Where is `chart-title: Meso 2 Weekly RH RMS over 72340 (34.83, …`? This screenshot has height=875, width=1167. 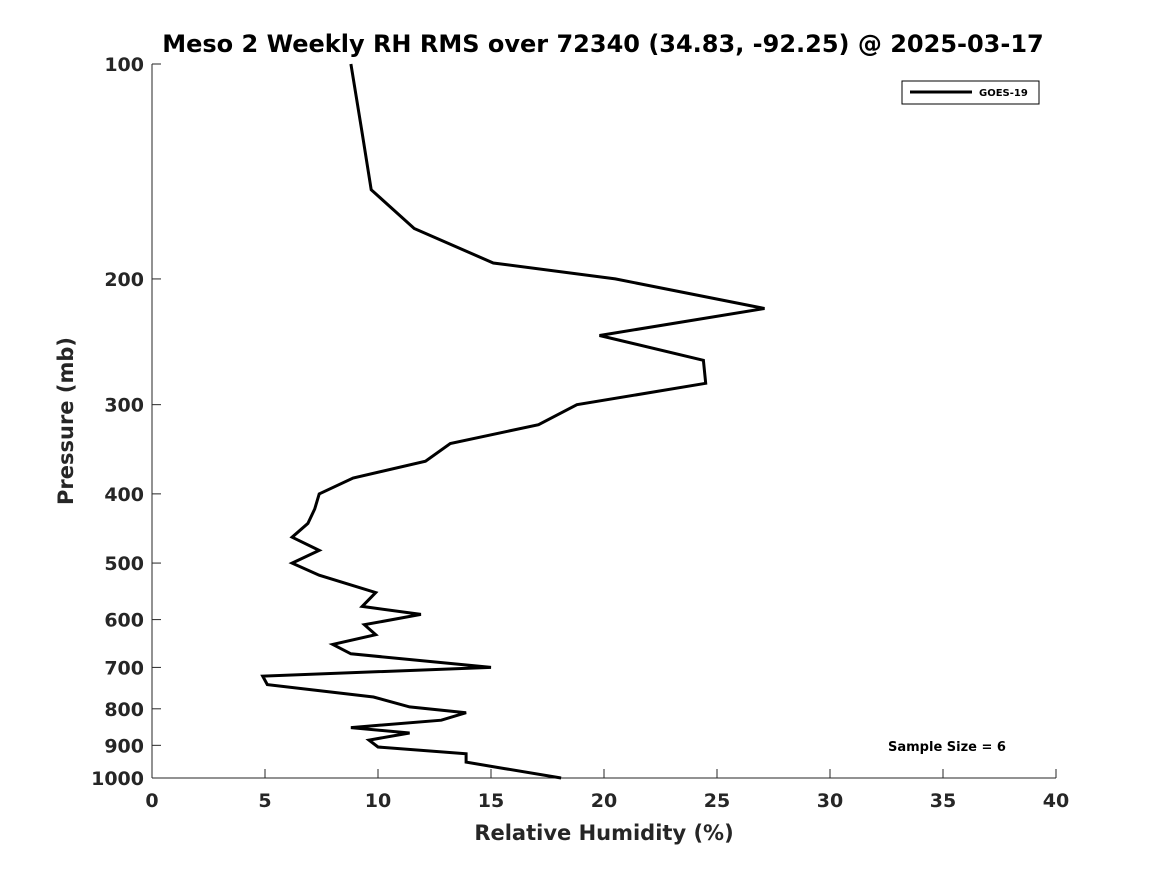
chart-title: Meso 2 Weekly RH RMS over 72340 (34.83, … is located at coordinates (603, 44).